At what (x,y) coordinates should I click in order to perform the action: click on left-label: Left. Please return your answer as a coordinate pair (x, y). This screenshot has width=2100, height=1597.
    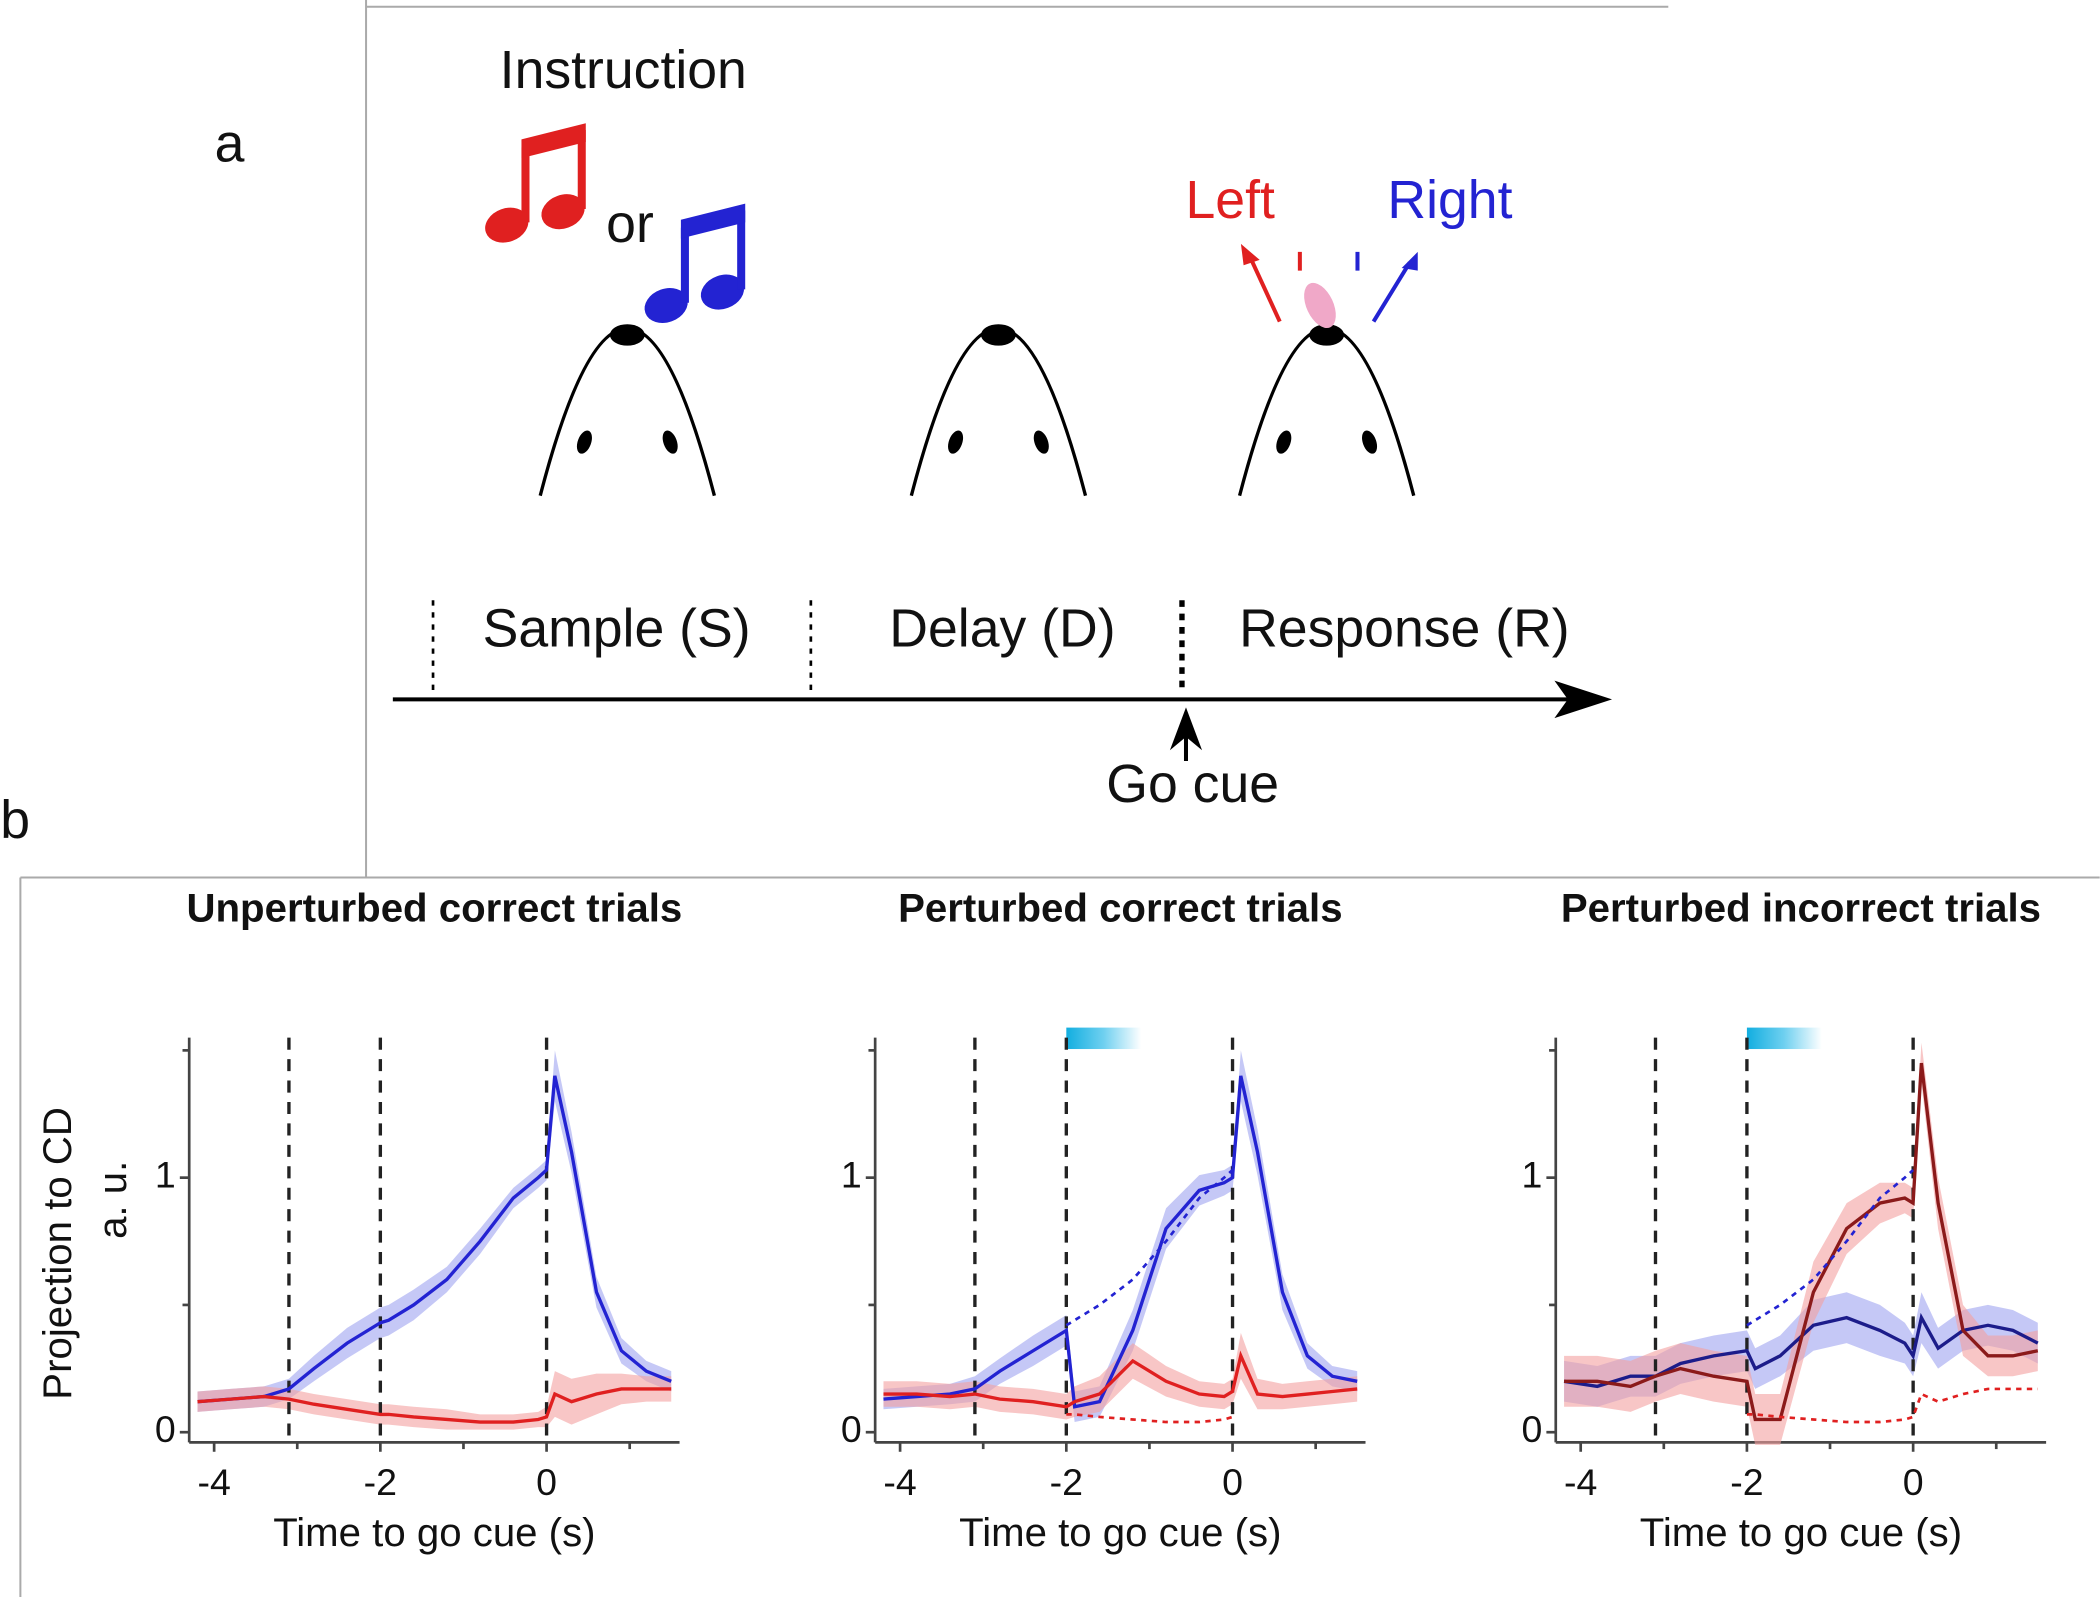
    Looking at the image, I should click on (1230, 200).